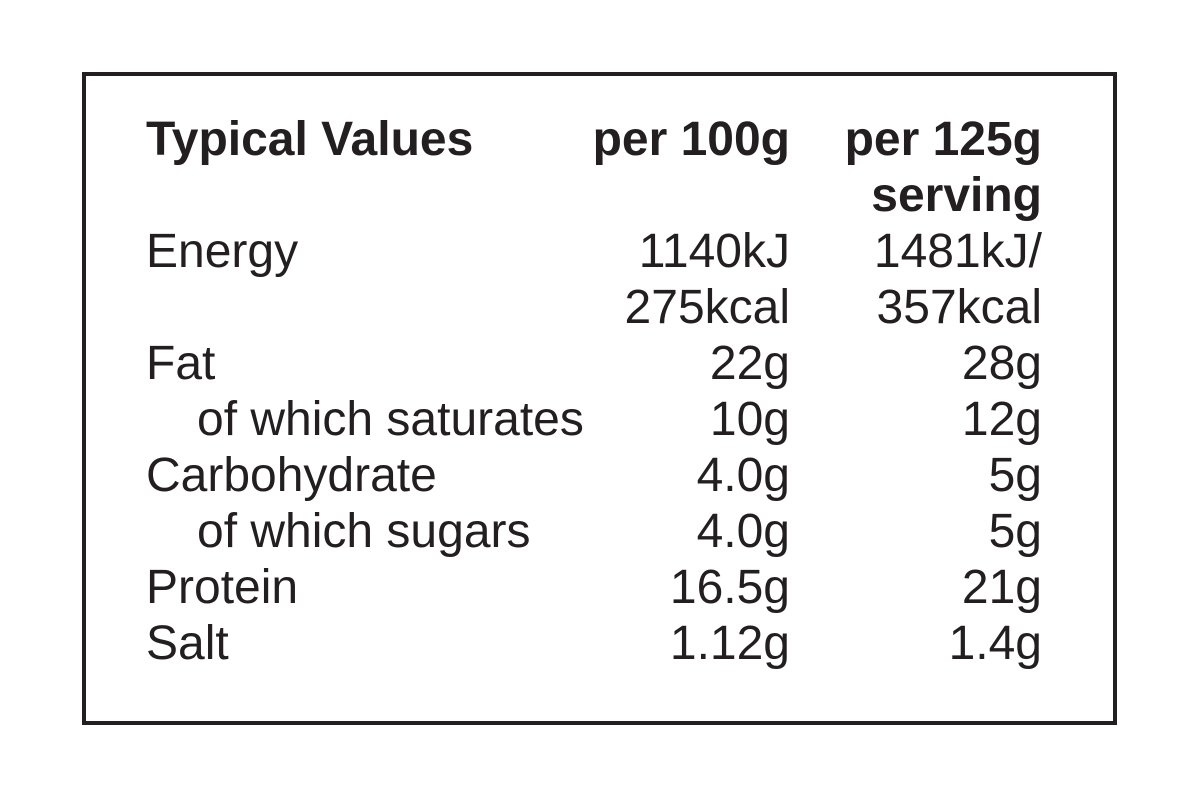 Image resolution: width=1200 pixels, height=800 pixels. I want to click on energy-per-100g-kcal: 275kcal, so click(707, 307).